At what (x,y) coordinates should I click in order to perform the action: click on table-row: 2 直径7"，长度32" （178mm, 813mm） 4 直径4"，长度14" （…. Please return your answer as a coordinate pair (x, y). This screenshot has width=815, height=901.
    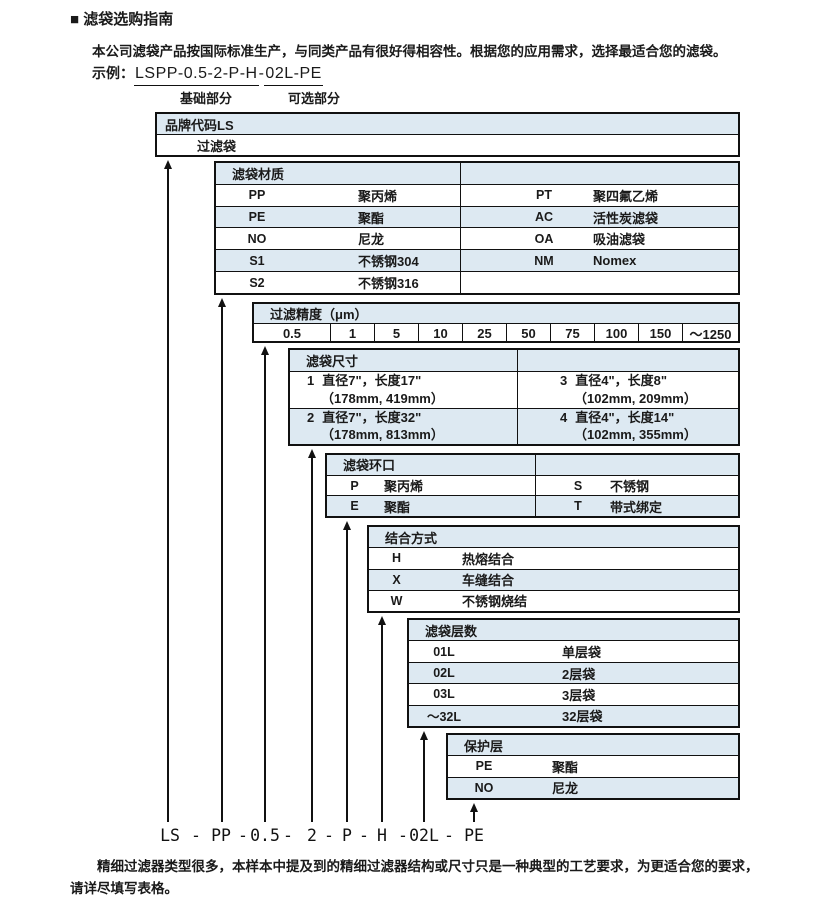
    Looking at the image, I should click on (514, 425).